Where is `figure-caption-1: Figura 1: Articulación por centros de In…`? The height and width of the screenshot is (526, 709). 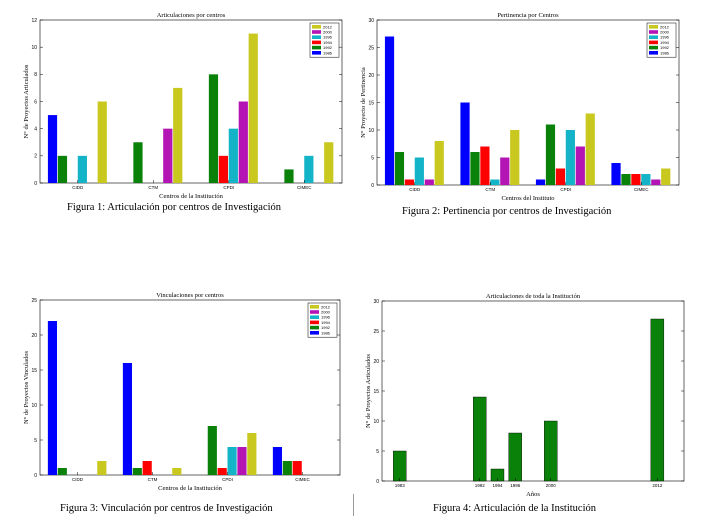
figure-caption-1: Figura 1: Articulación por centros de In… is located at coordinates (174, 207).